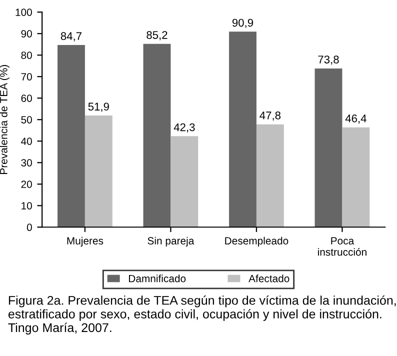 The height and width of the screenshot is (356, 397). I want to click on data-label: 46,4, so click(355, 119).